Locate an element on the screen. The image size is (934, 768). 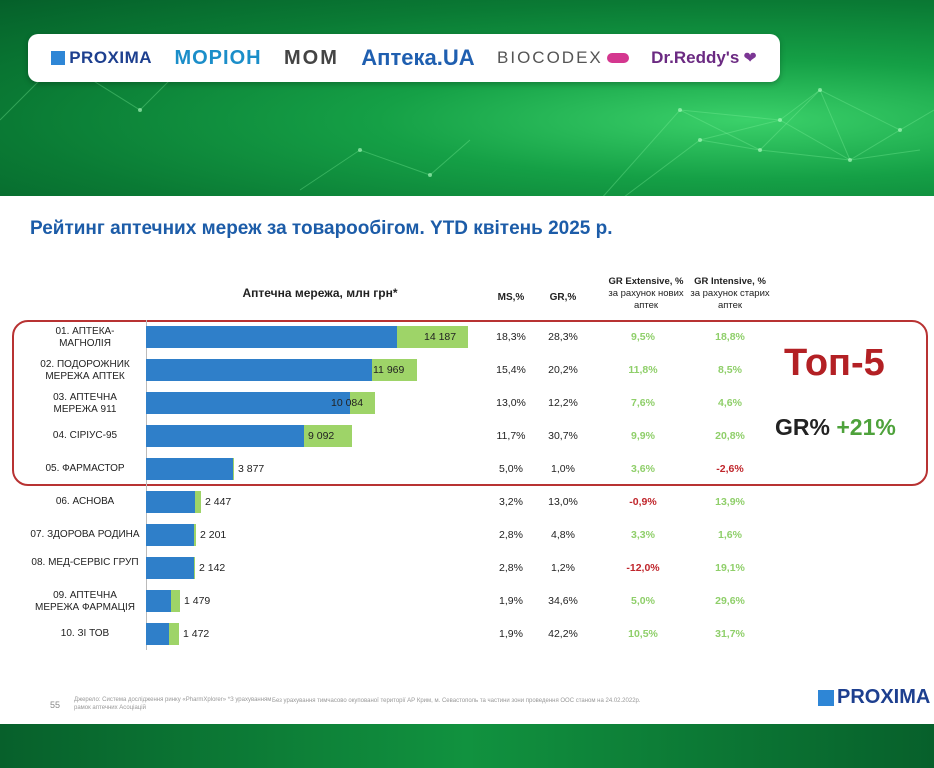
top5-gr: GR% +21% is located at coordinates (835, 427).